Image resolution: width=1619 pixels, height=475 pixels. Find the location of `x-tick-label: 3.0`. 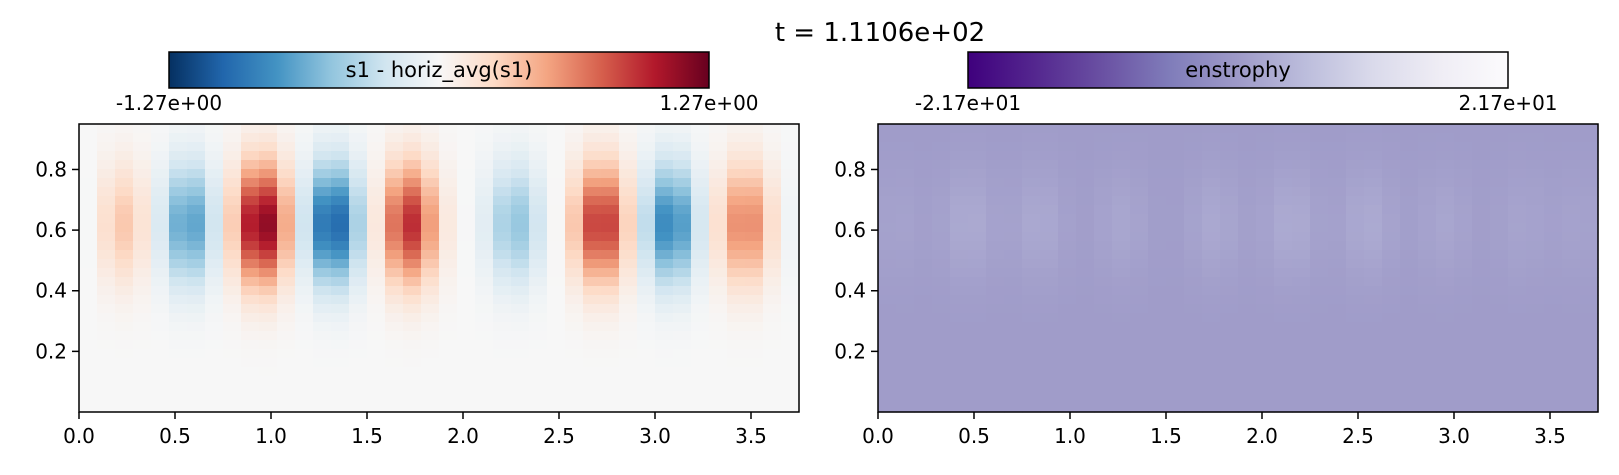

x-tick-label: 3.0 is located at coordinates (1454, 436).